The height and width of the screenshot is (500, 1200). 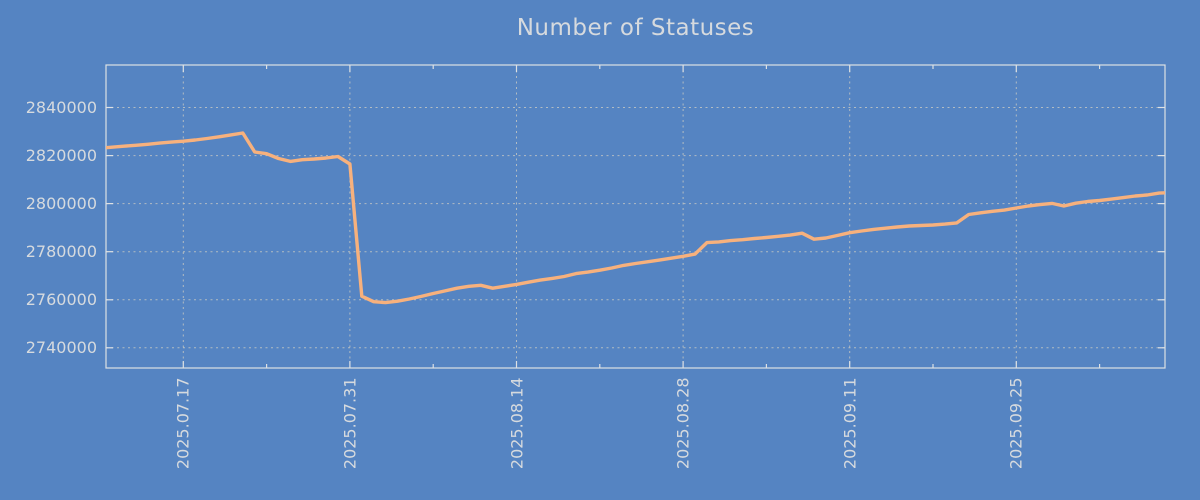 I want to click on x-axis-tick-label: 2025.07.17, so click(x=183, y=423).